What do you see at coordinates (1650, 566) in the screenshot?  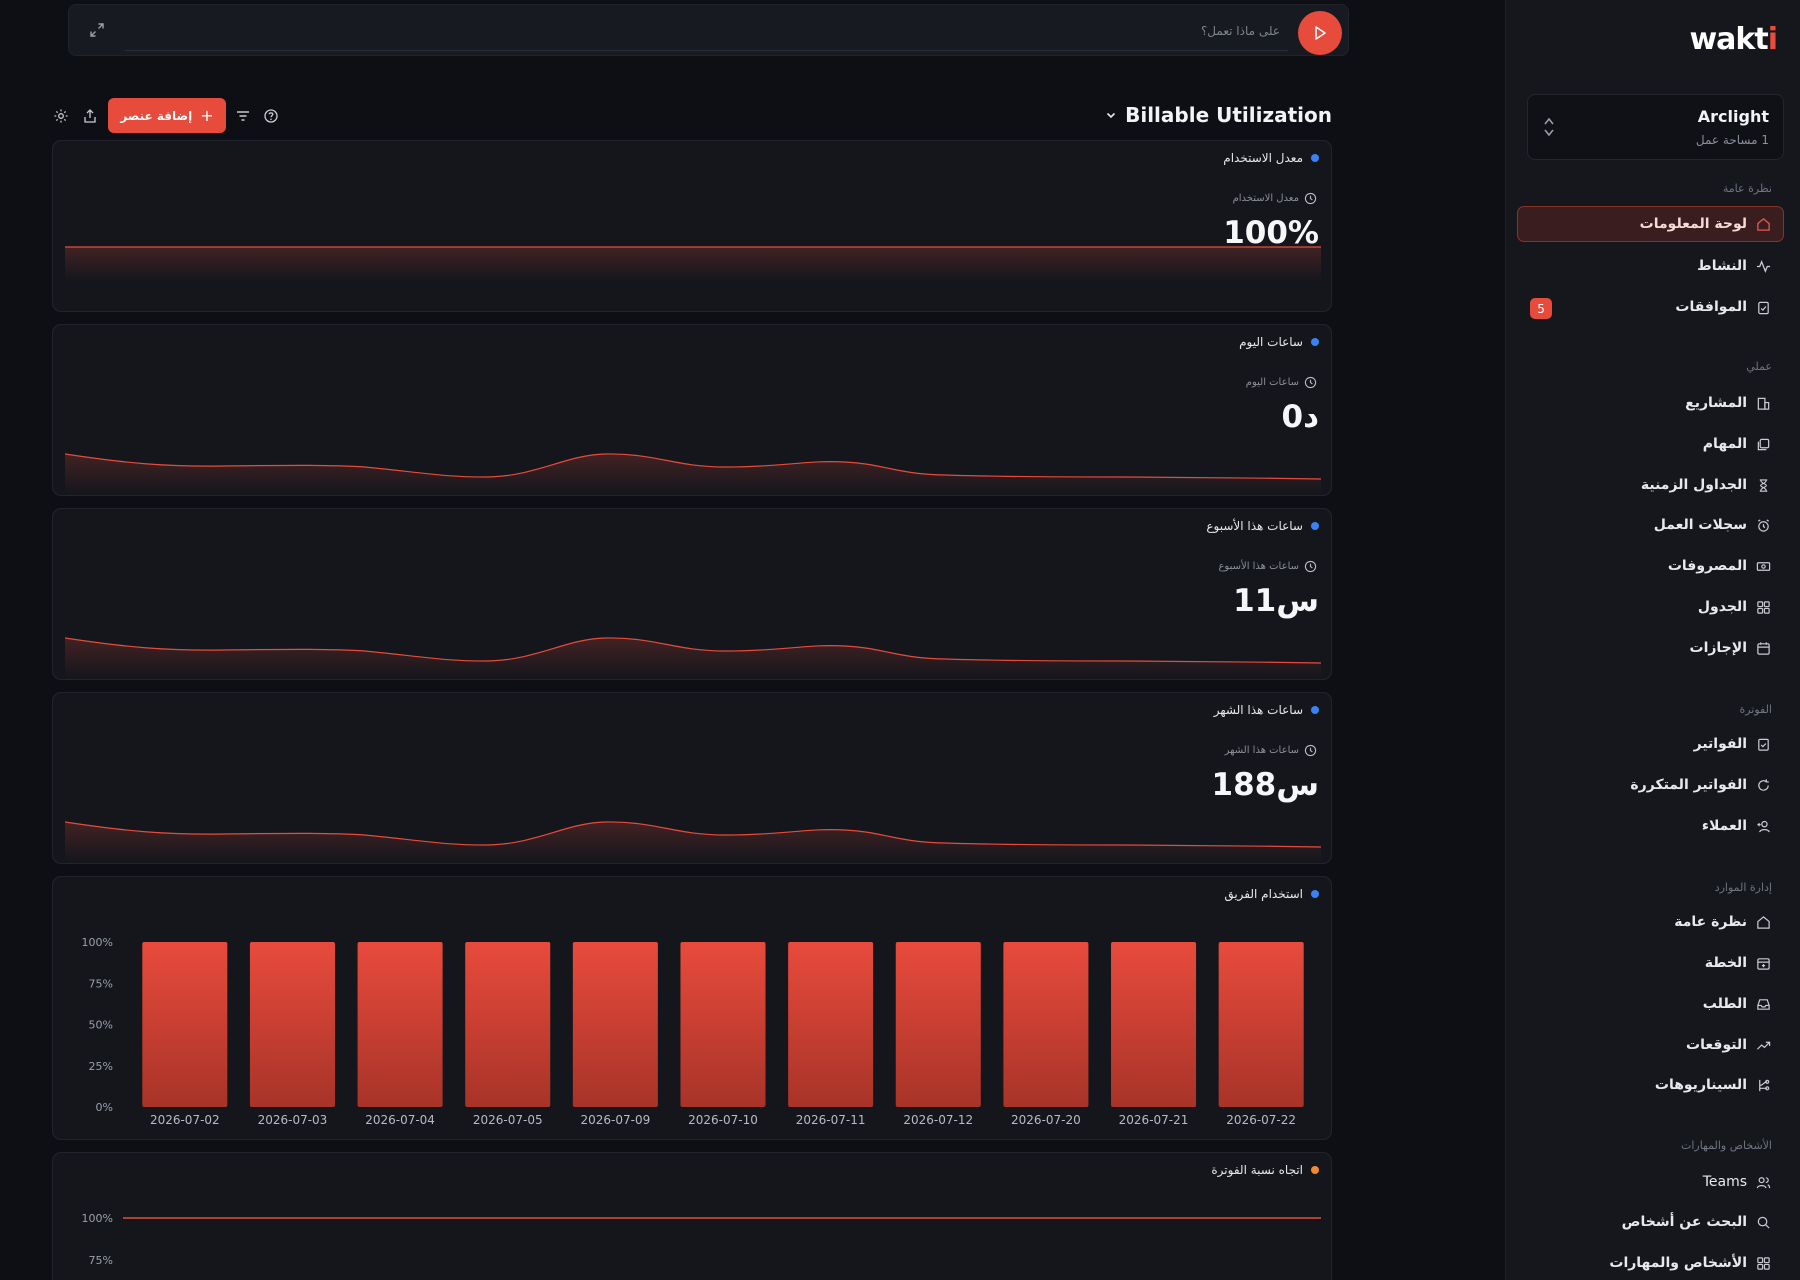 I see `sidebar-item-expenses: المصروفات` at bounding box center [1650, 566].